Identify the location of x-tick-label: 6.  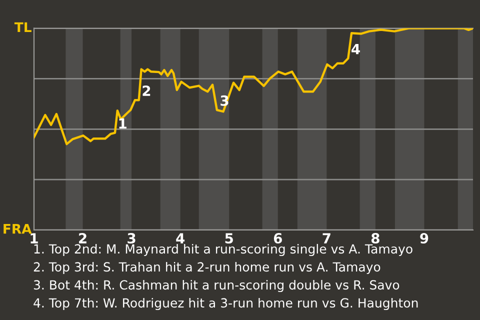
(278, 238).